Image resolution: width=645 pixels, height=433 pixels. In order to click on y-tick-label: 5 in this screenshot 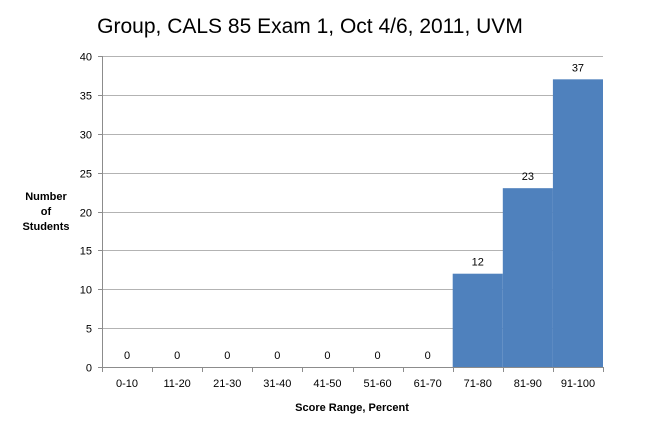, I will do `click(89, 330)`.